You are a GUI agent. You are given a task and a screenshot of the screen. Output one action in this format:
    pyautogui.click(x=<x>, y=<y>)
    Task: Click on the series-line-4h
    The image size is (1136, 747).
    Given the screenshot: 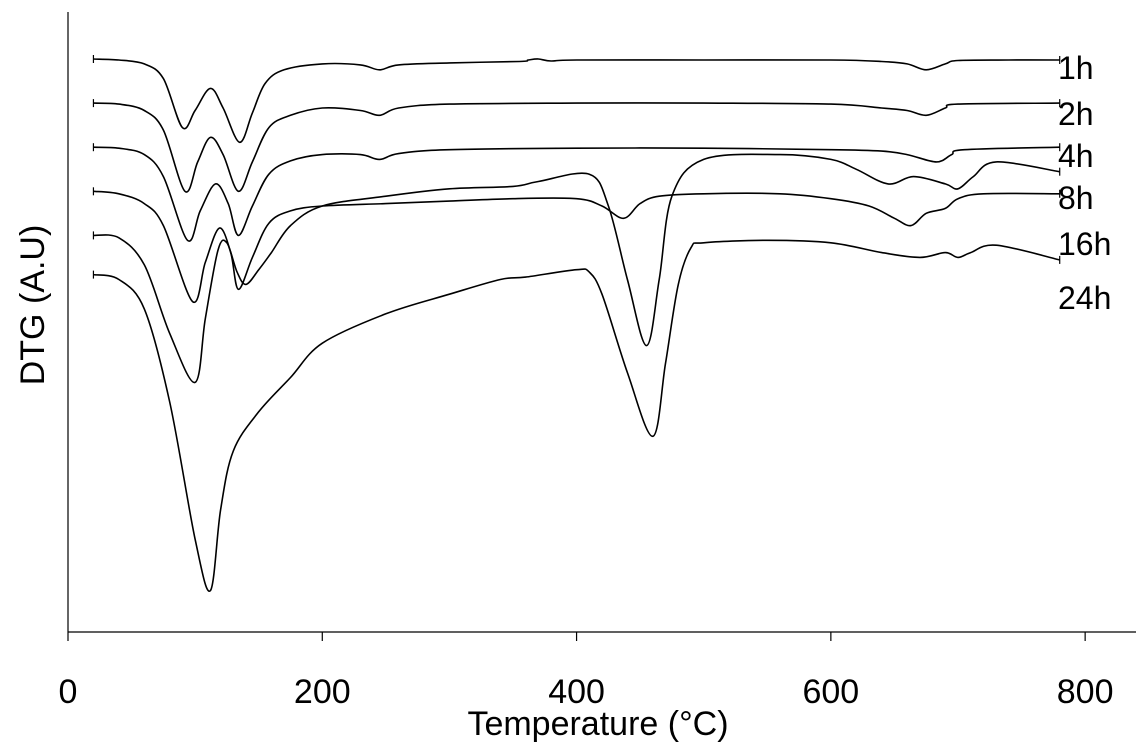 What is the action you would take?
    pyautogui.click(x=576, y=194)
    